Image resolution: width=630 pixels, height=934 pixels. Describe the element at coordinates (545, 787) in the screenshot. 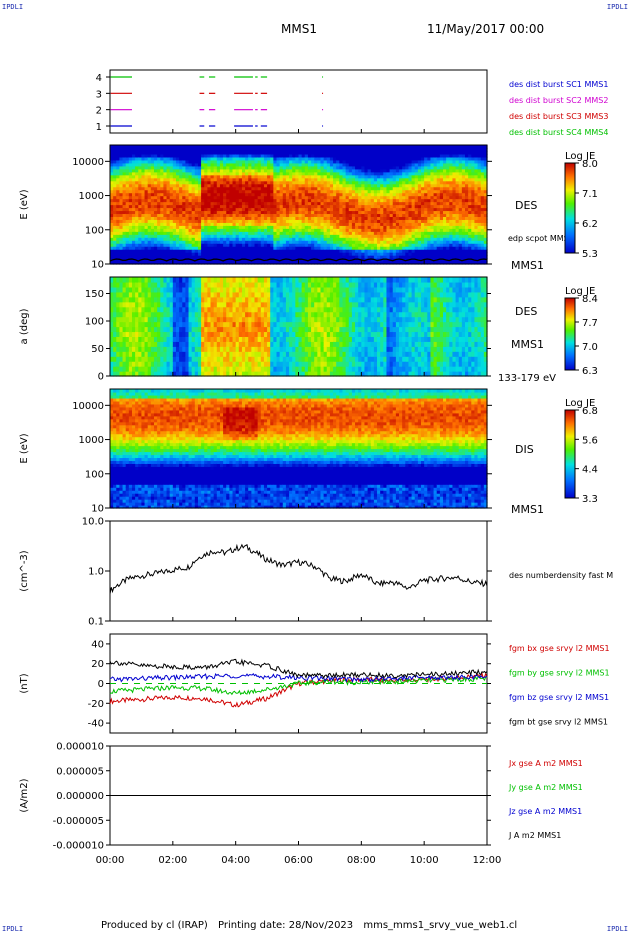

I see `current-legend-entry: Jy gse A m2 MMS1` at that location.